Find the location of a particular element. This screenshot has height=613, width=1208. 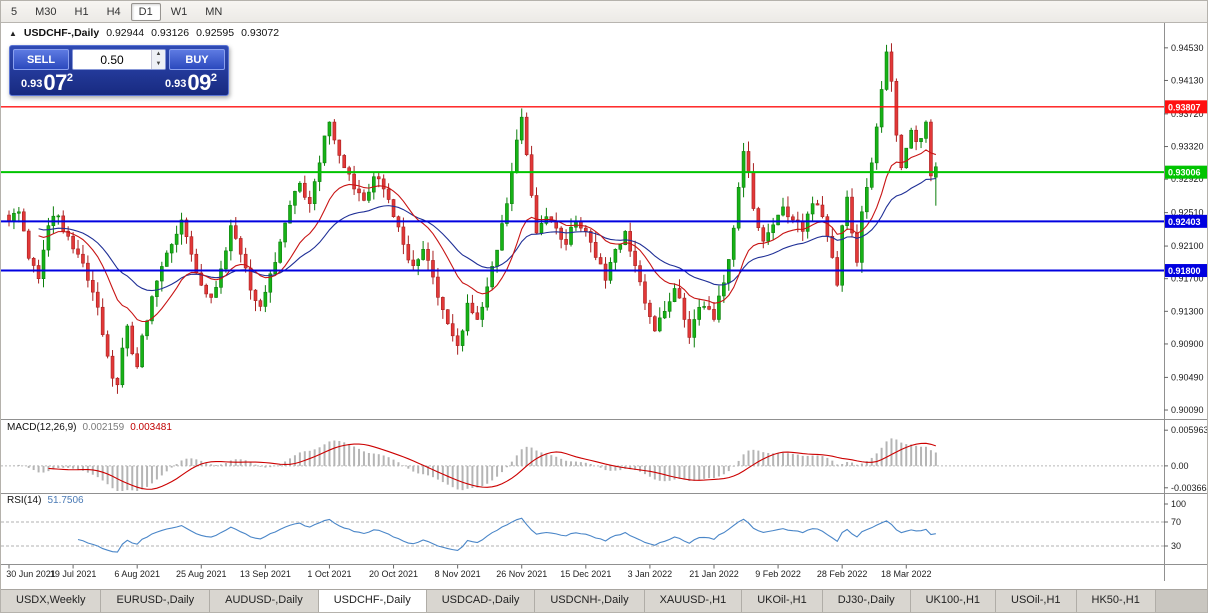

buy-price-sup: 2 is located at coordinates (213, 78).